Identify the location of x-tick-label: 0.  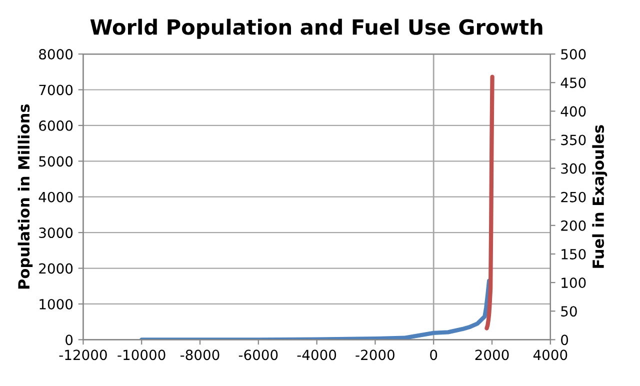
(434, 355).